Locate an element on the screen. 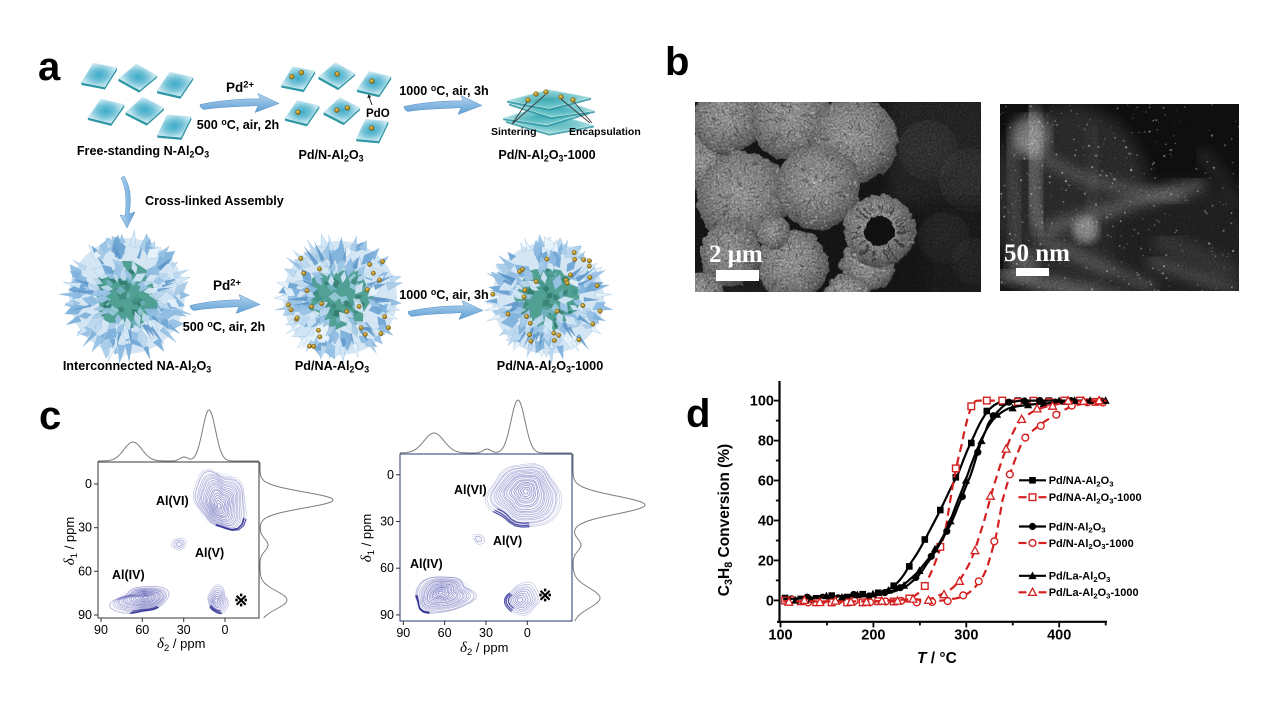  svg-text: C3​H8​ Conversion (%) is located at coordinates (725, 520).